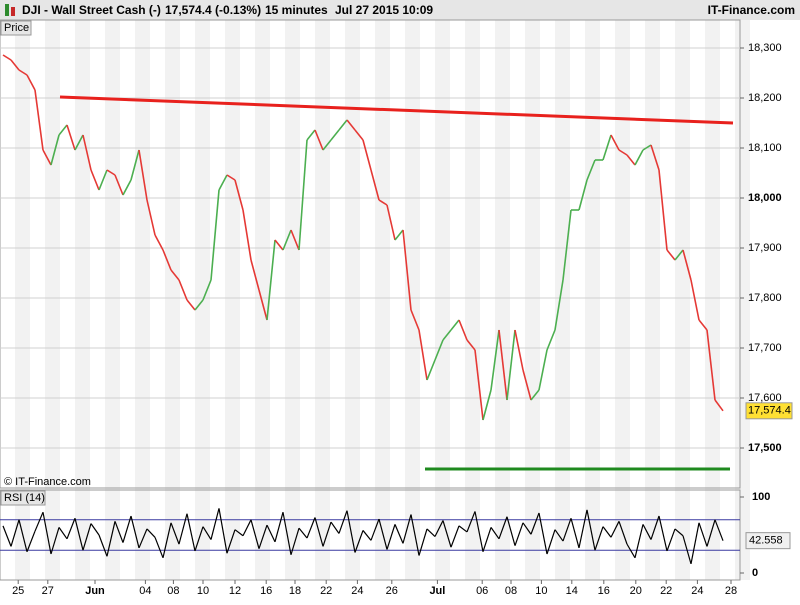  Describe the element at coordinates (296, 10) in the screenshot. I see `interval: 15 minutes` at that location.